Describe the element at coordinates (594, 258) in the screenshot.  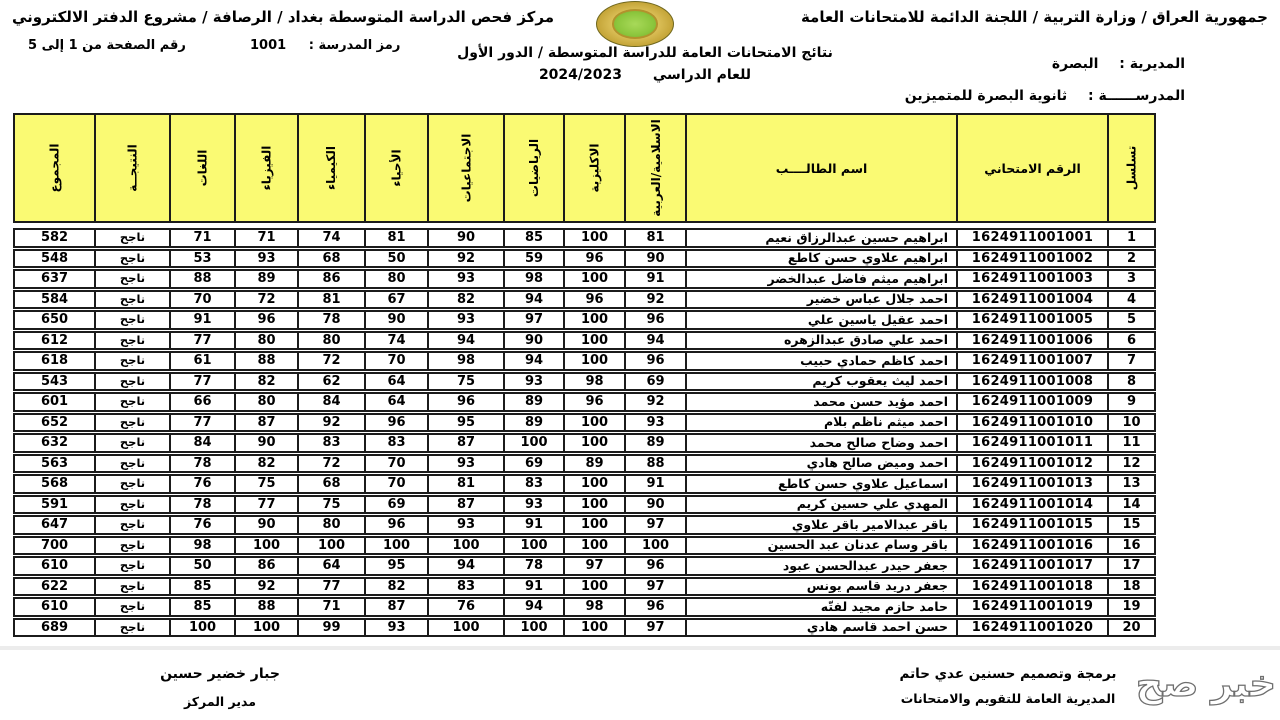
I see `cell-english: 96` at that location.